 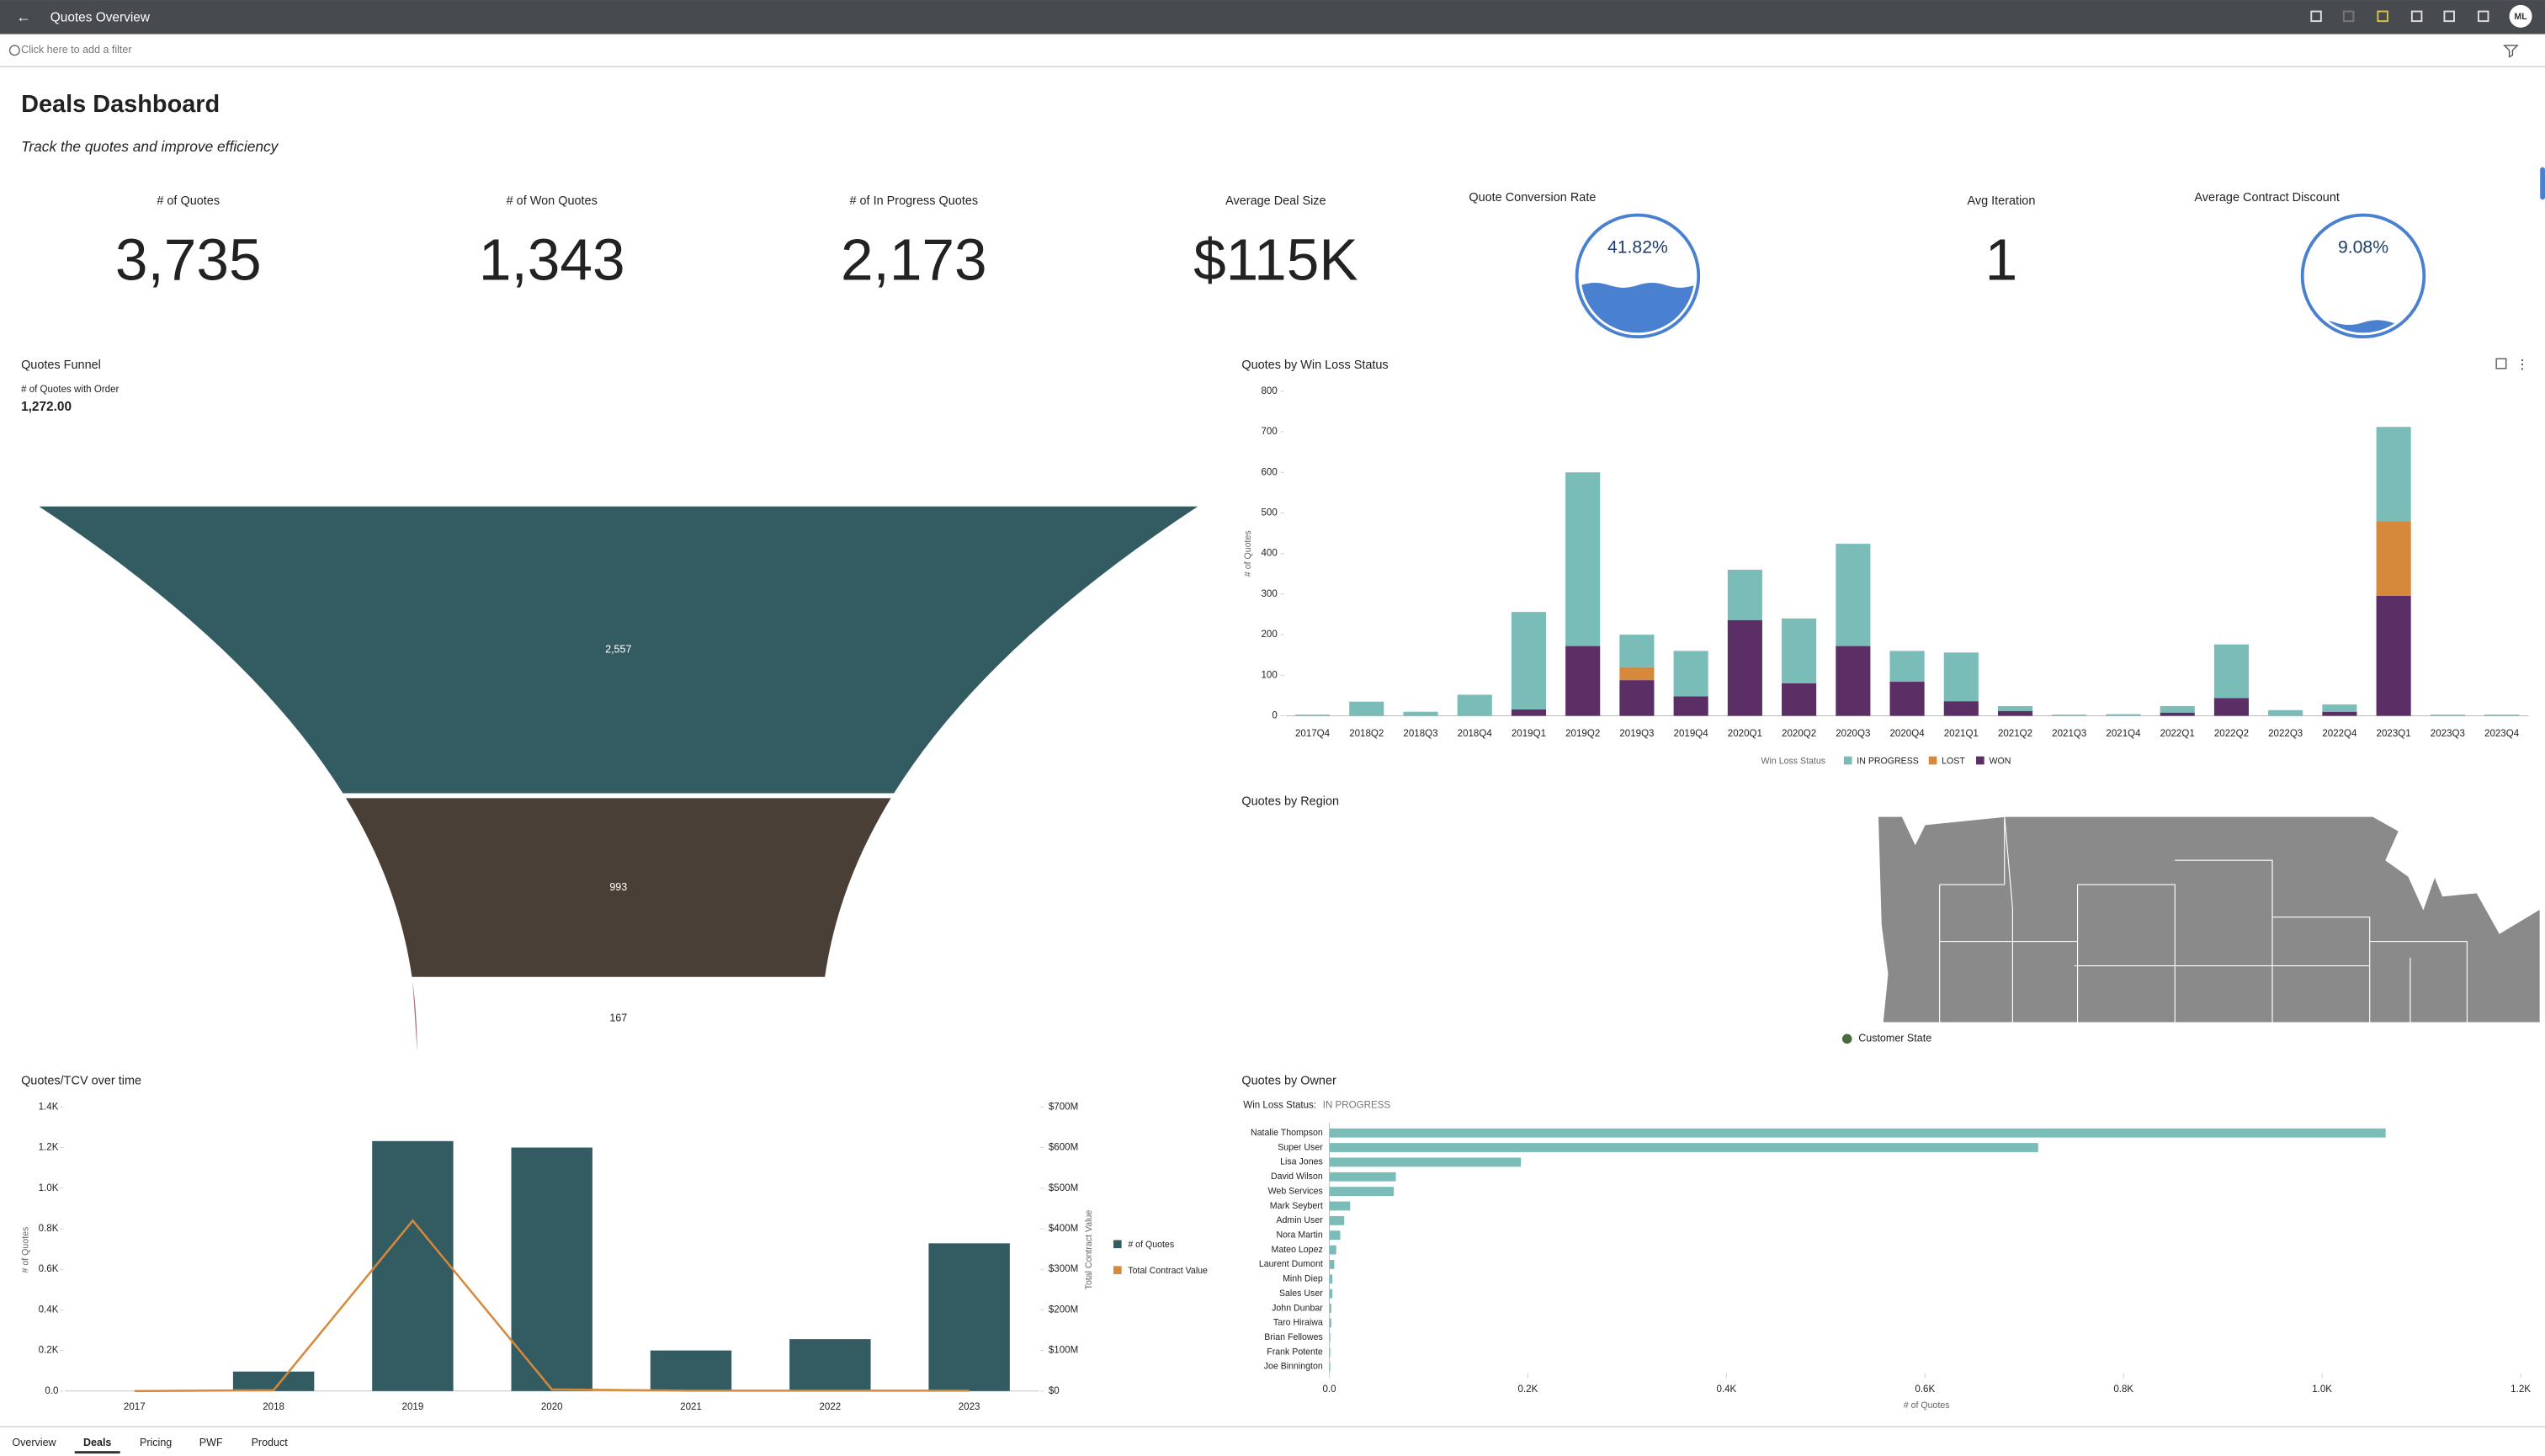 I want to click on x-tick-label: 2020Q4, so click(x=1907, y=734).